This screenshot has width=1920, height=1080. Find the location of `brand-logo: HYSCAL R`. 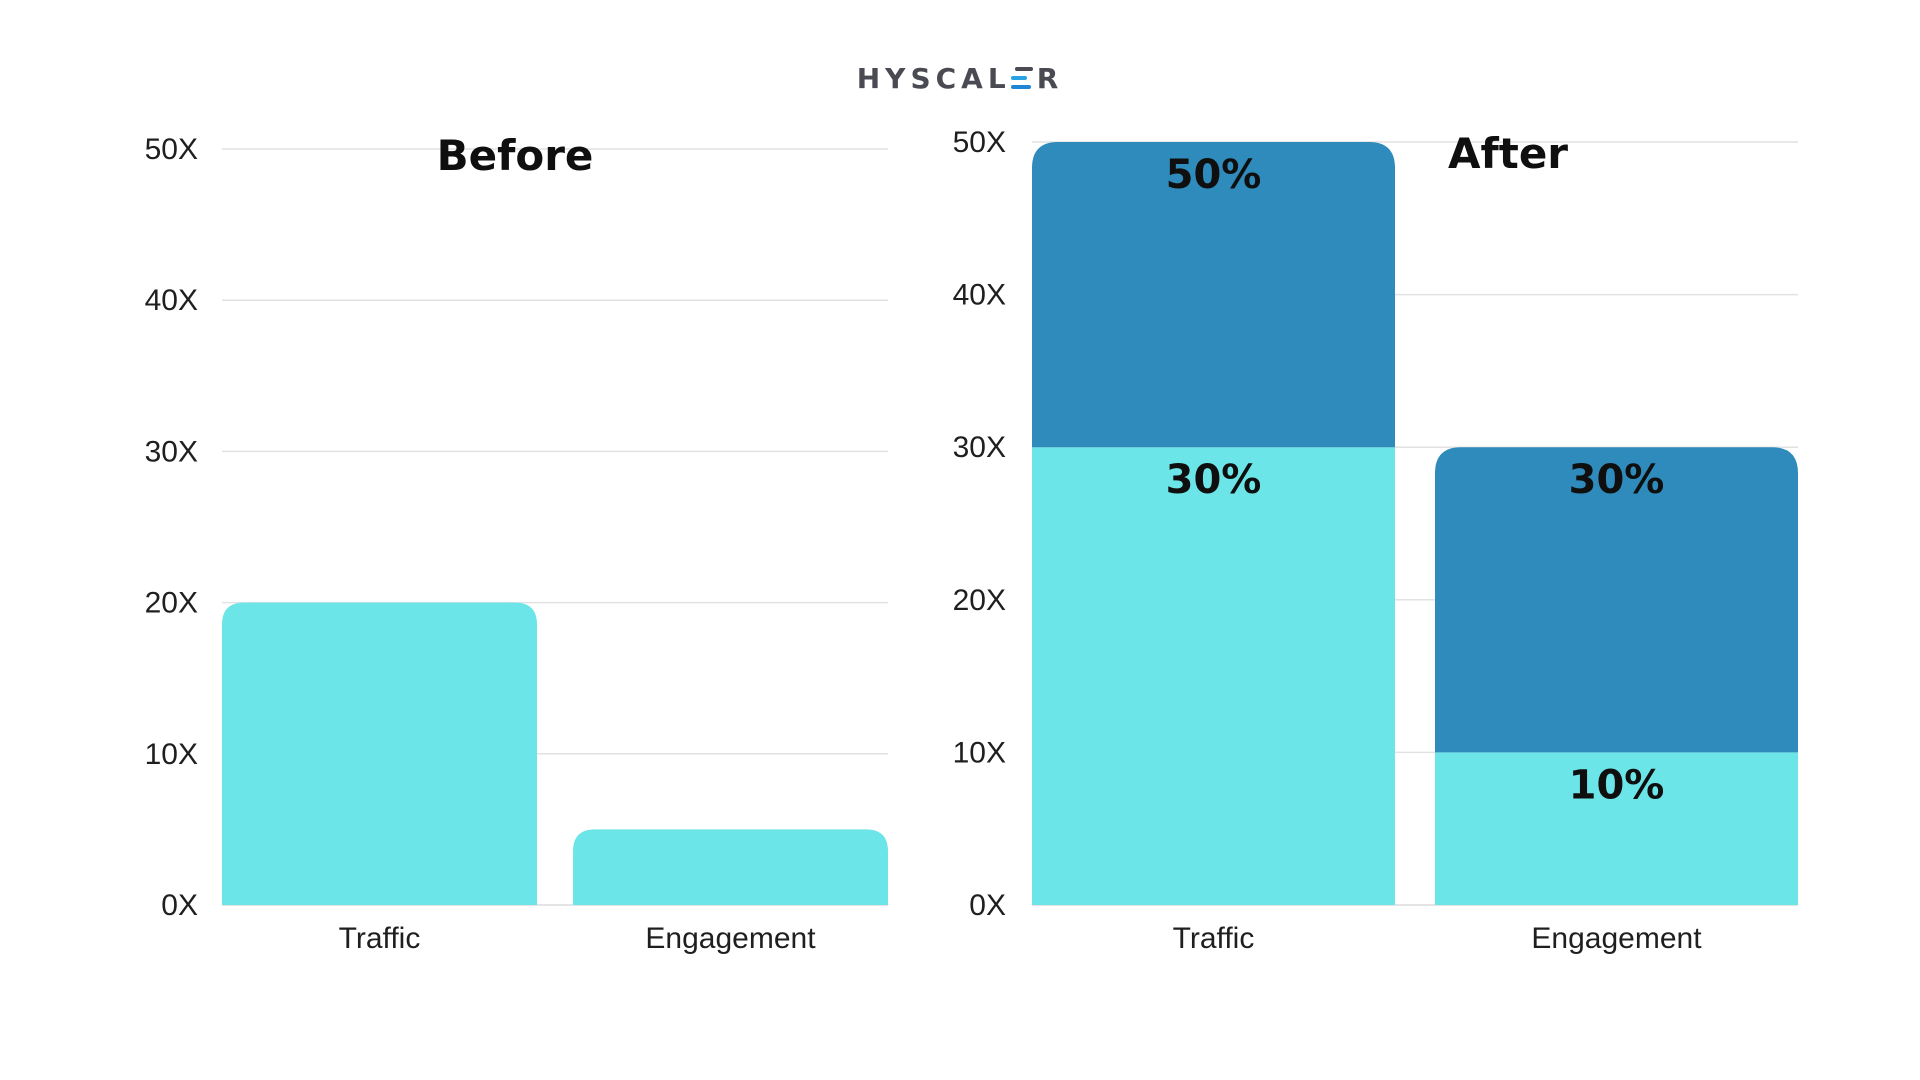

brand-logo: HYSCAL R is located at coordinates (960, 78).